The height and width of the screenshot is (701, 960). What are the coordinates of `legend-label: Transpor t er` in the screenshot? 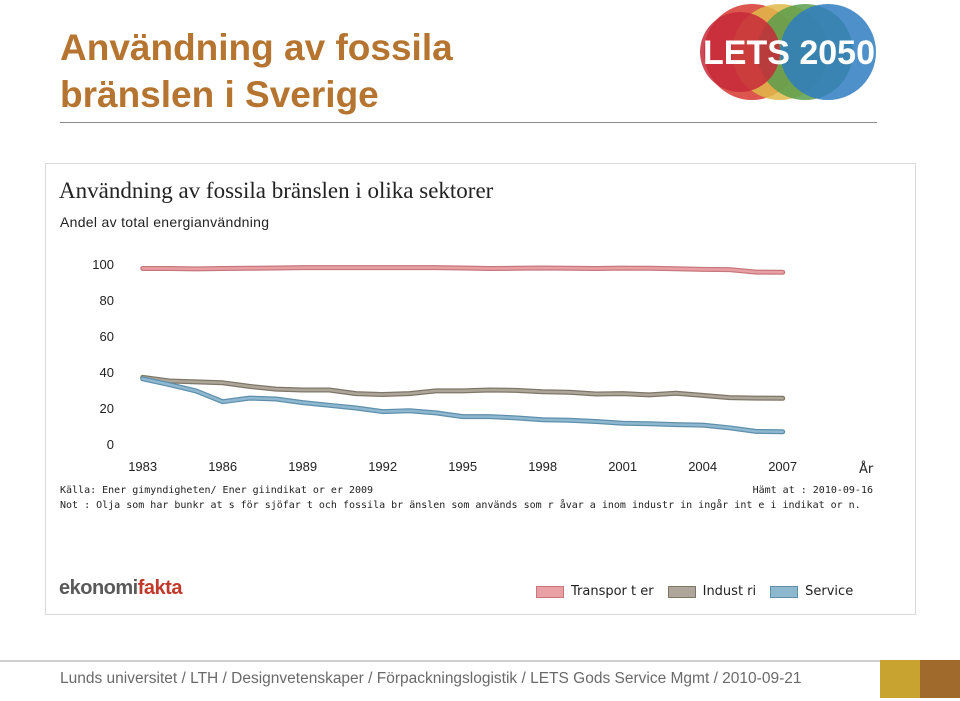 It's located at (612, 591).